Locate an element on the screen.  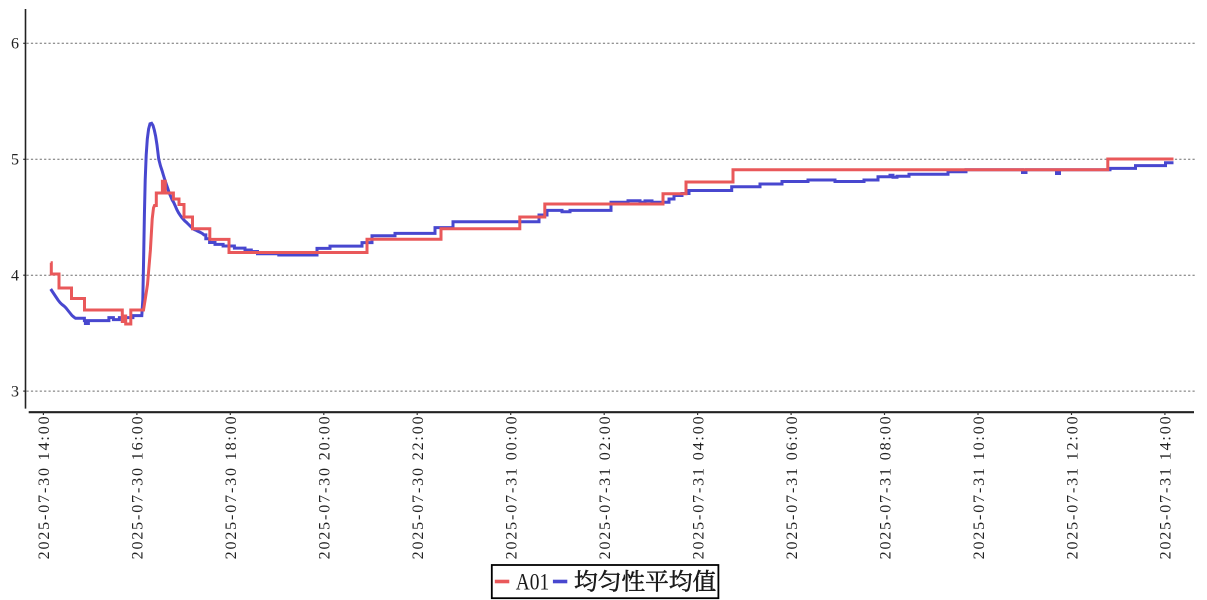
svg-text: 2025-07-31 06:00 is located at coordinates (792, 487).